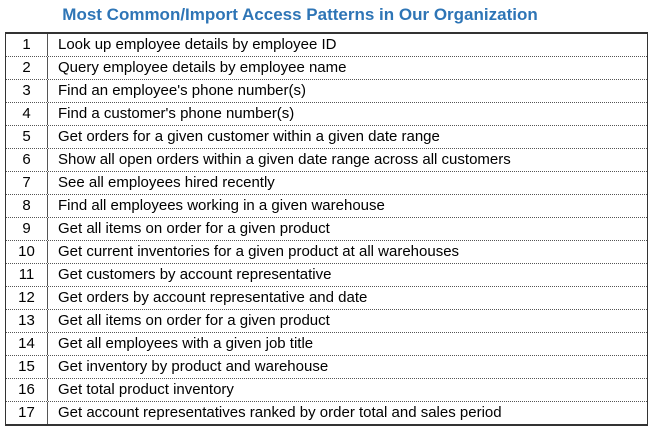  What do you see at coordinates (27, 344) in the screenshot?
I see `row-number: 14` at bounding box center [27, 344].